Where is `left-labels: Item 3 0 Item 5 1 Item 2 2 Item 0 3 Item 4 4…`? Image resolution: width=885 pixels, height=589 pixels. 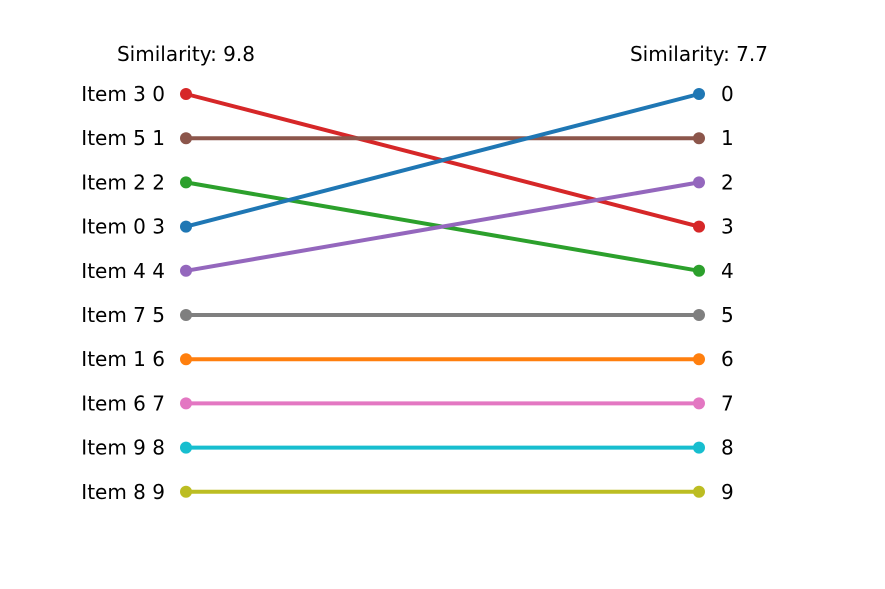
left-labels: Item 3 0 Item 5 1 Item 2 2 Item 0 3 Item 4 4… is located at coordinates (123, 293).